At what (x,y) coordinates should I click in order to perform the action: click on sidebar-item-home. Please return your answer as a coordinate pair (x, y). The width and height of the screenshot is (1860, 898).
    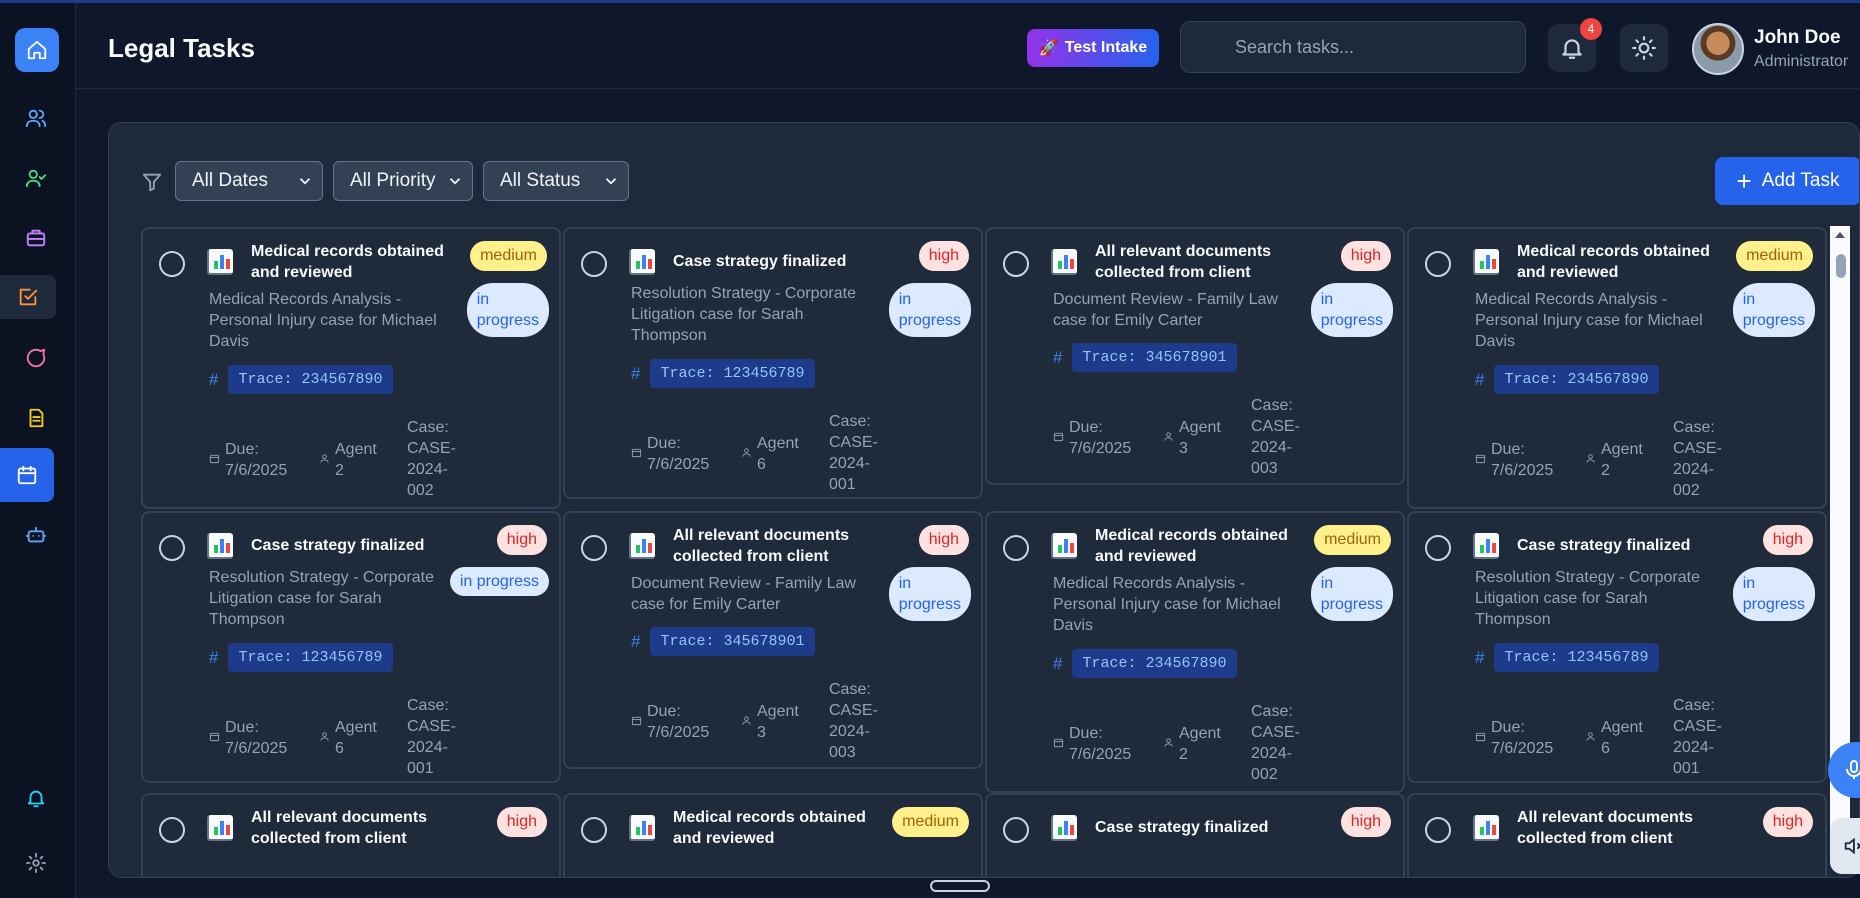
    Looking at the image, I should click on (37, 50).